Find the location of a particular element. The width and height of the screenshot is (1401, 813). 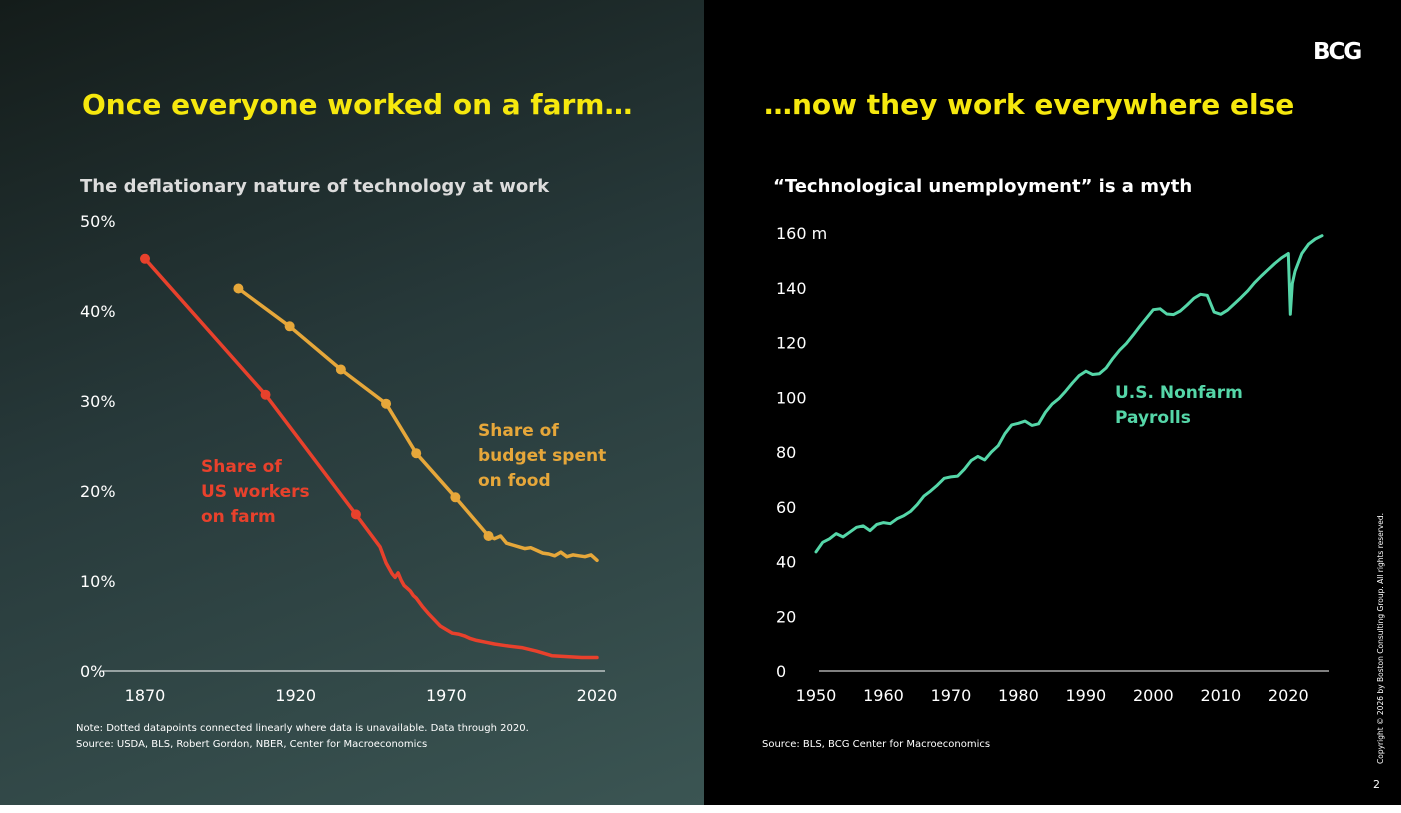

y-tick-label: 30% is located at coordinates (98, 401).